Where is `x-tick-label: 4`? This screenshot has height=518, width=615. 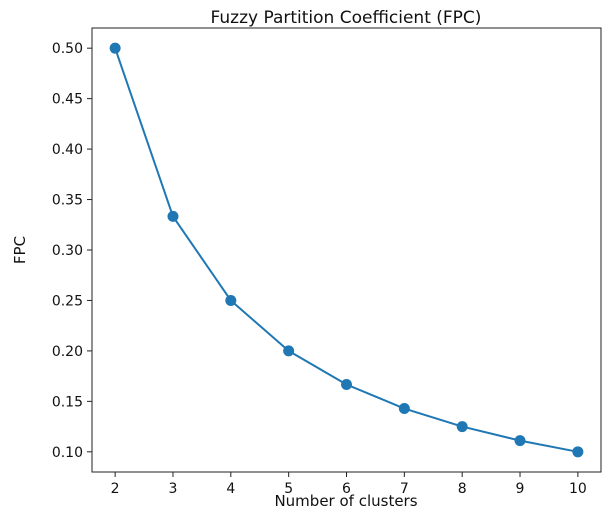
x-tick-label: 4 is located at coordinates (230, 489).